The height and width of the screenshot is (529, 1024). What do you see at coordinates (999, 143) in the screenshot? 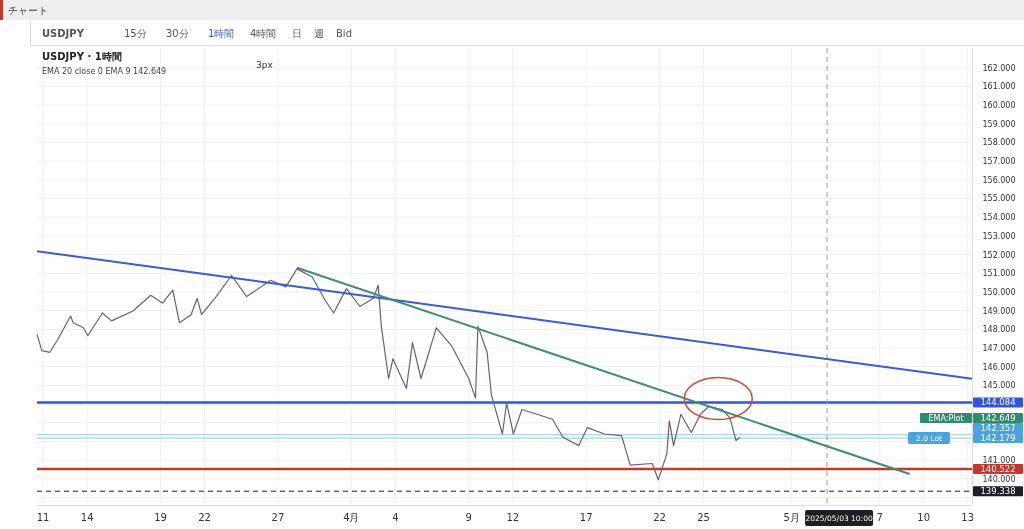
I see `y-tick-label: 158.000` at bounding box center [999, 143].